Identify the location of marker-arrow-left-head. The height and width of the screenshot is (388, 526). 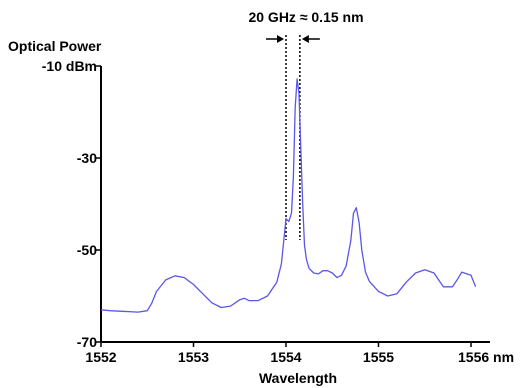
(280, 39).